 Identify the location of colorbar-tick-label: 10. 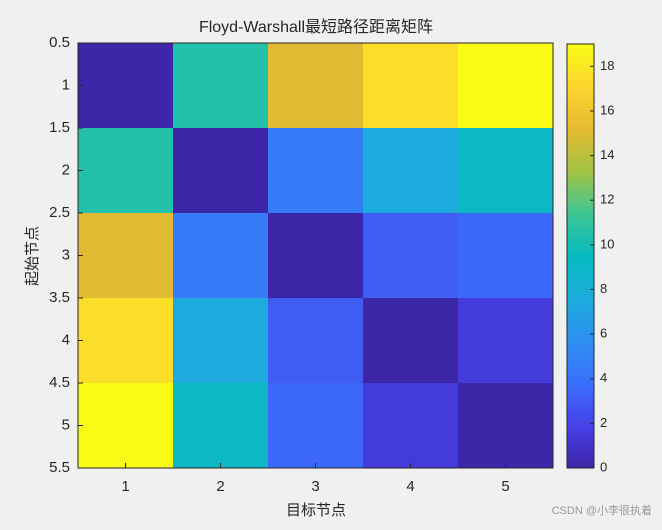
(607, 243).